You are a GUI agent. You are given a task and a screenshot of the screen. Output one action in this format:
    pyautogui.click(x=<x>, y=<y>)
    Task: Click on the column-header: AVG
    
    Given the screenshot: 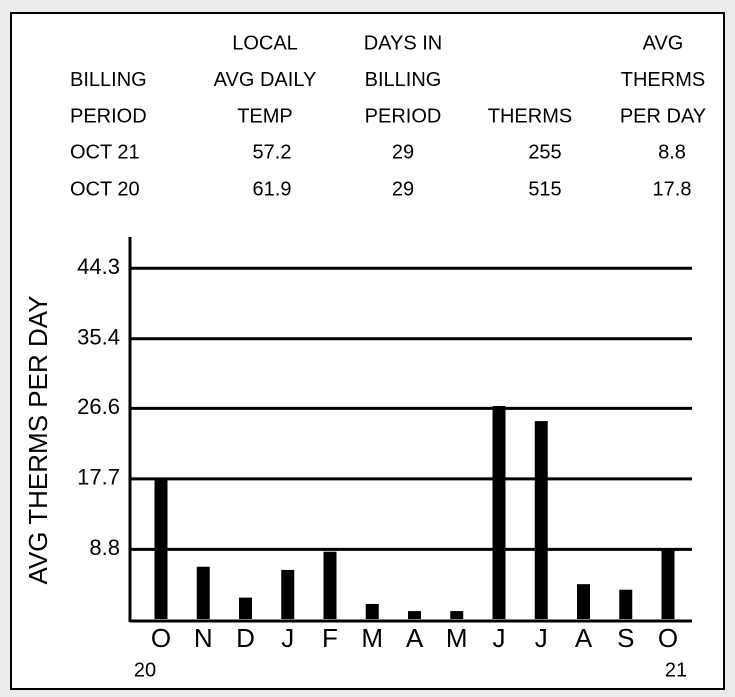 What is the action you would take?
    pyautogui.click(x=663, y=43)
    